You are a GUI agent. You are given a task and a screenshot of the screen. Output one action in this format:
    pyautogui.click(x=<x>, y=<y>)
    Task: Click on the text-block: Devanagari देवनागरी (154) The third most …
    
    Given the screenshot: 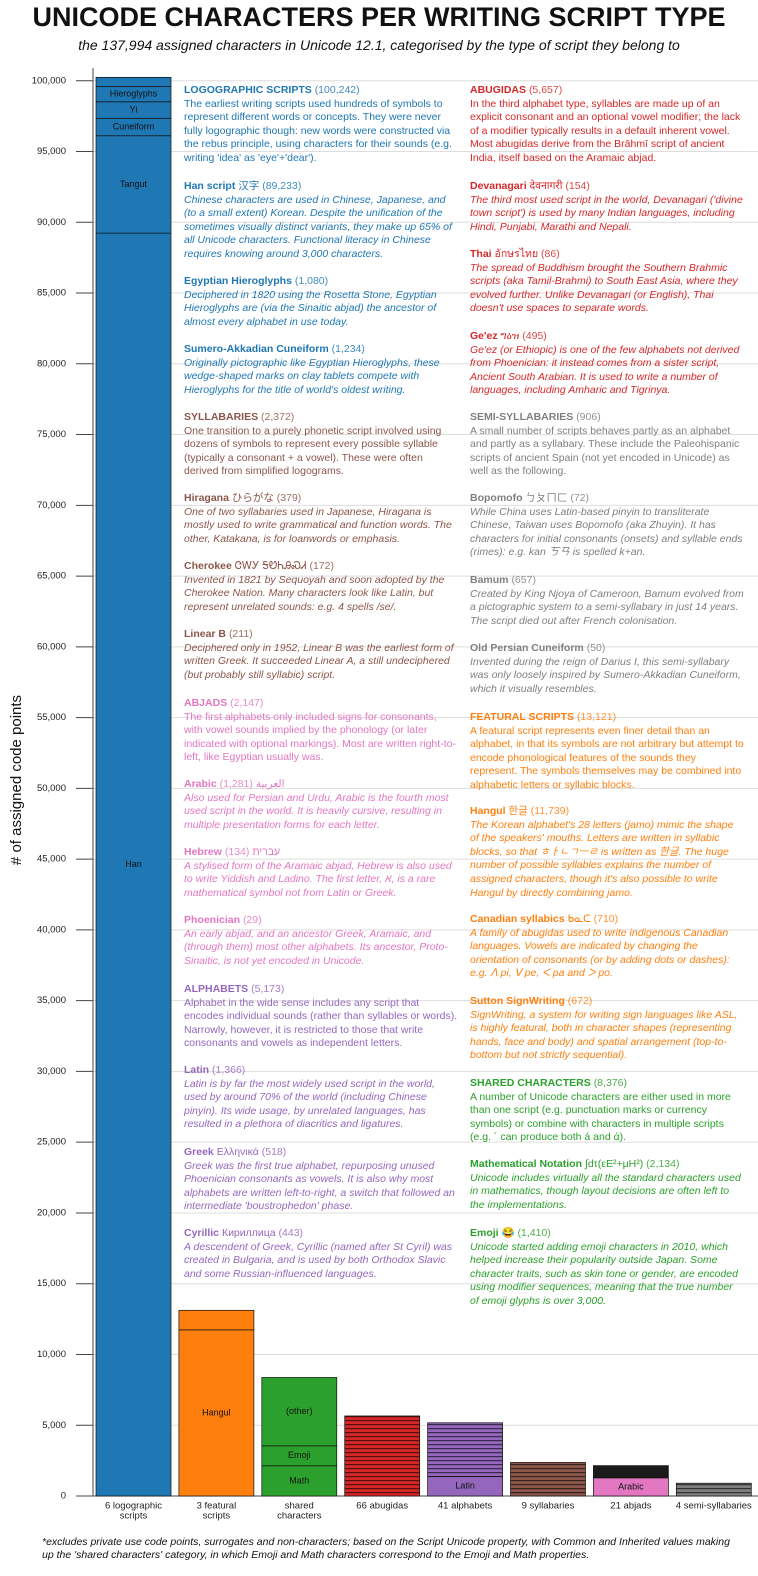 What is the action you would take?
    pyautogui.click(x=607, y=207)
    